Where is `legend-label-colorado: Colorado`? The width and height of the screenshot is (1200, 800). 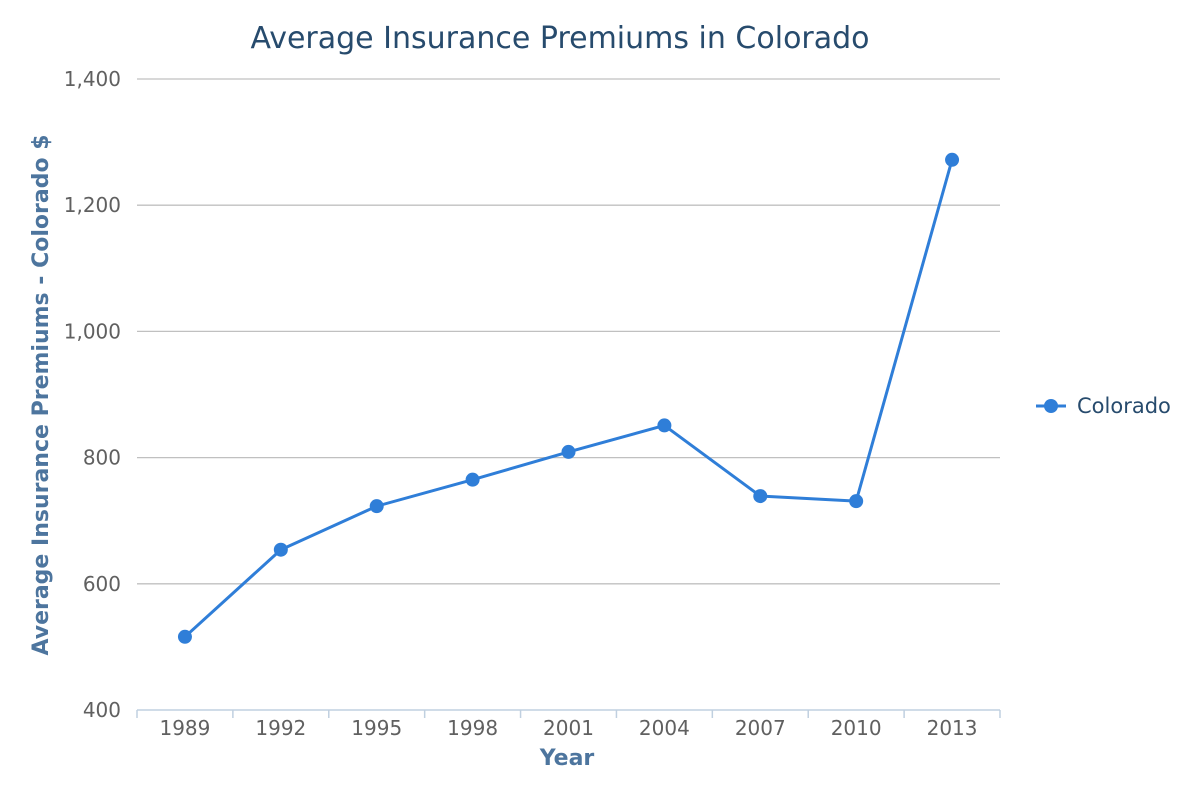
legend-label-colorado: Colorado is located at coordinates (1124, 406).